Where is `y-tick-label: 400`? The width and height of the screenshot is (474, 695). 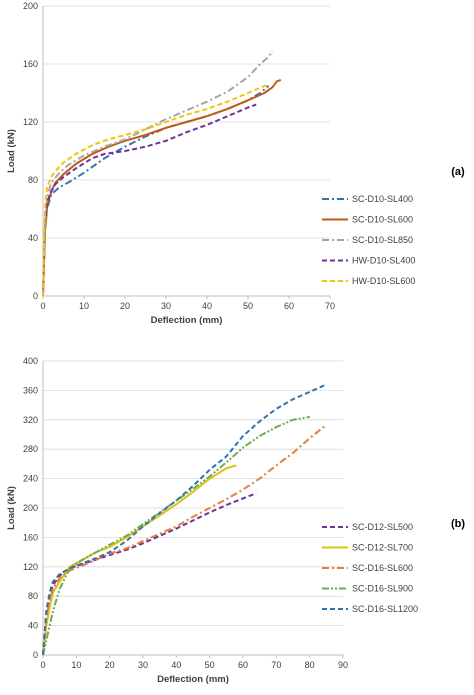 y-tick-label: 400 is located at coordinates (30, 361).